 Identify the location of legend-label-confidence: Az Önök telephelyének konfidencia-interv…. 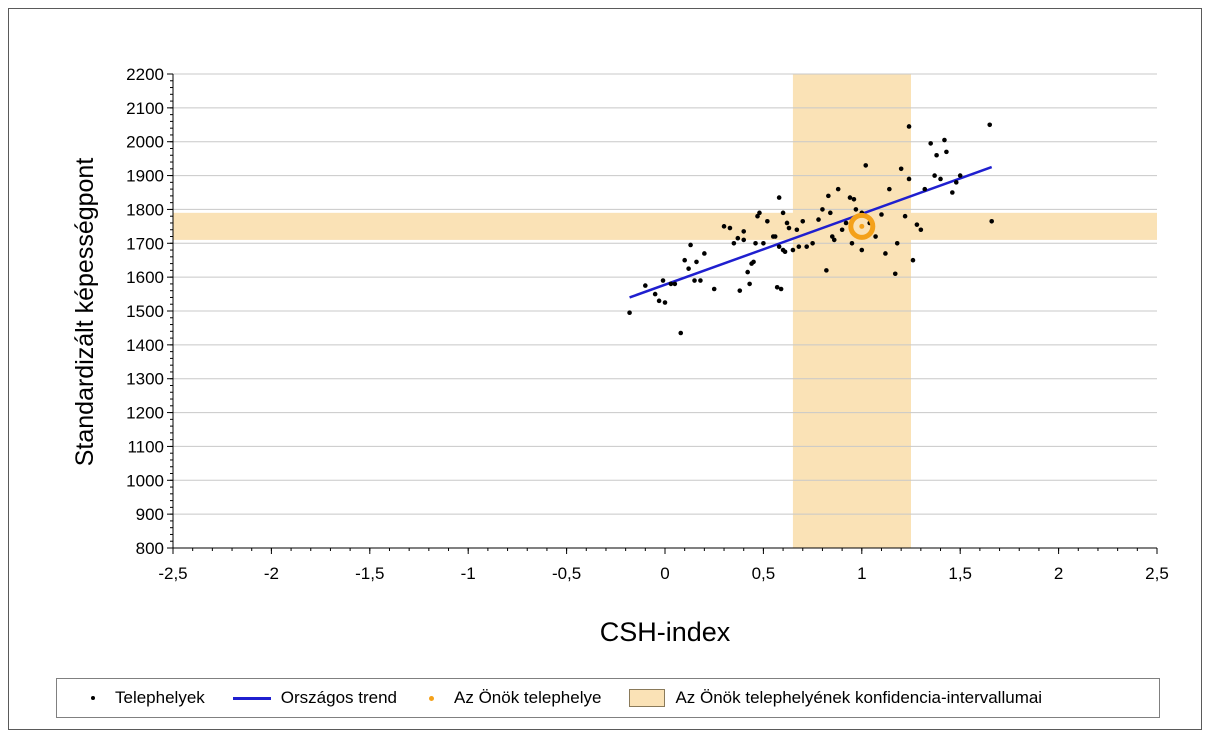
(859, 697).